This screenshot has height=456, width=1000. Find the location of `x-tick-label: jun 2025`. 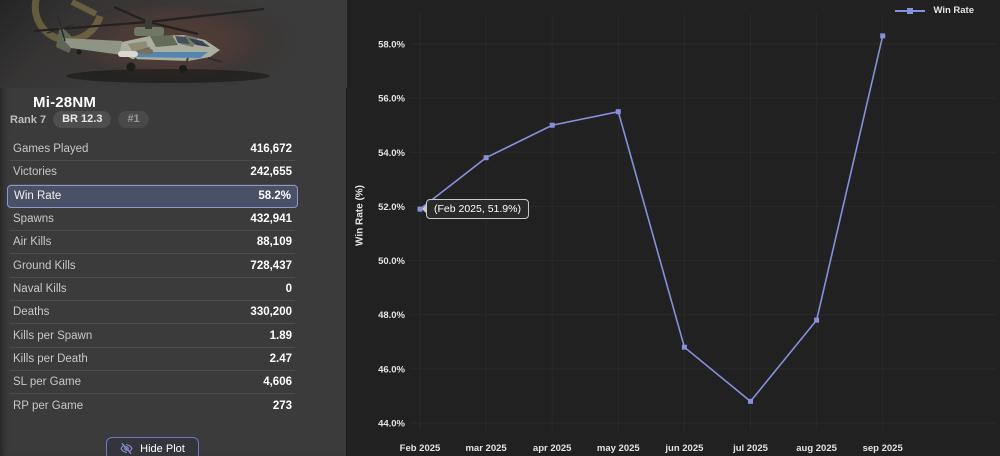

x-tick-label: jun 2025 is located at coordinates (684, 448).